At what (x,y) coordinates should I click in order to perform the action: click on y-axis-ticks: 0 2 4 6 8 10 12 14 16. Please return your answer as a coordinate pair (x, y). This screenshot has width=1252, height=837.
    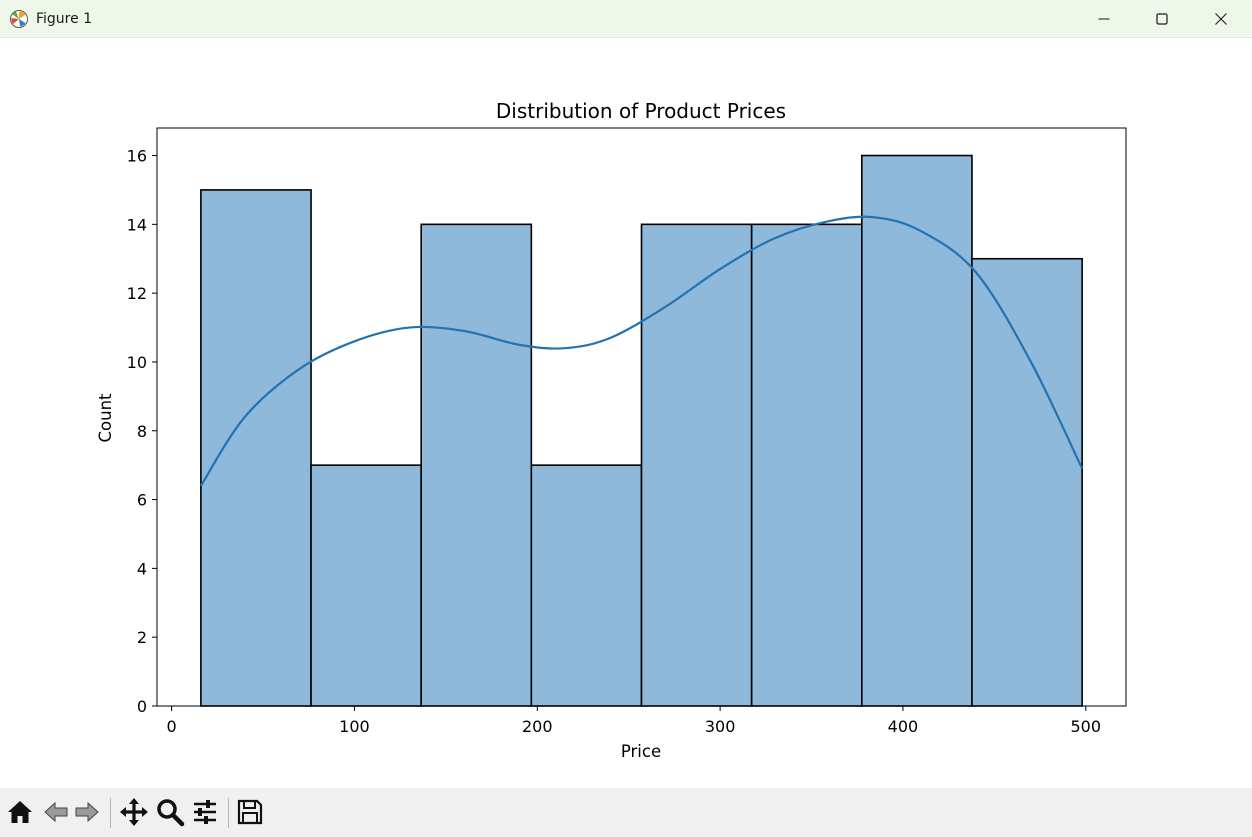
    Looking at the image, I should click on (142, 431).